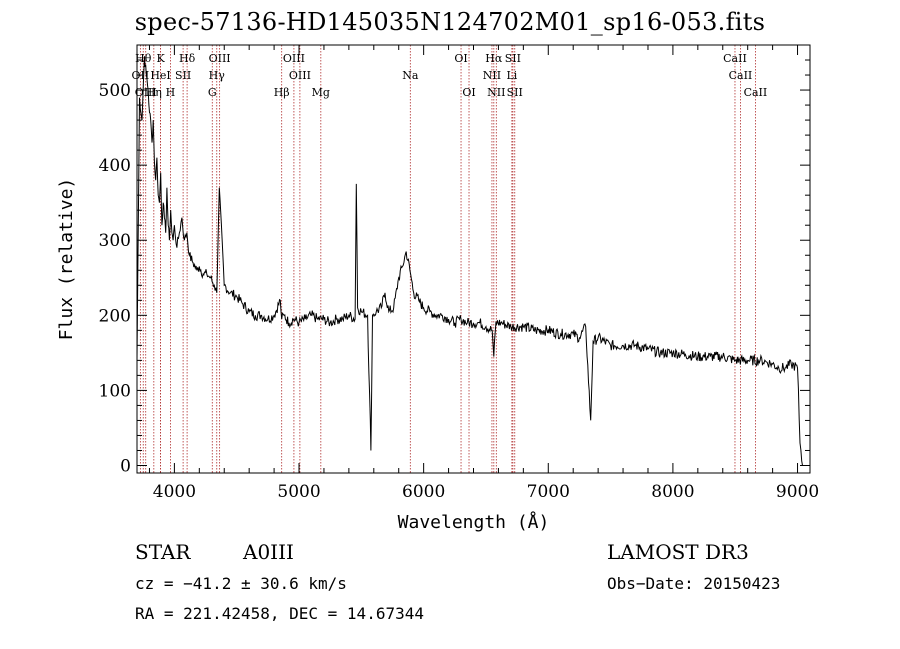  What do you see at coordinates (300, 75) in the screenshot?
I see `line-label-14: OIII` at bounding box center [300, 75].